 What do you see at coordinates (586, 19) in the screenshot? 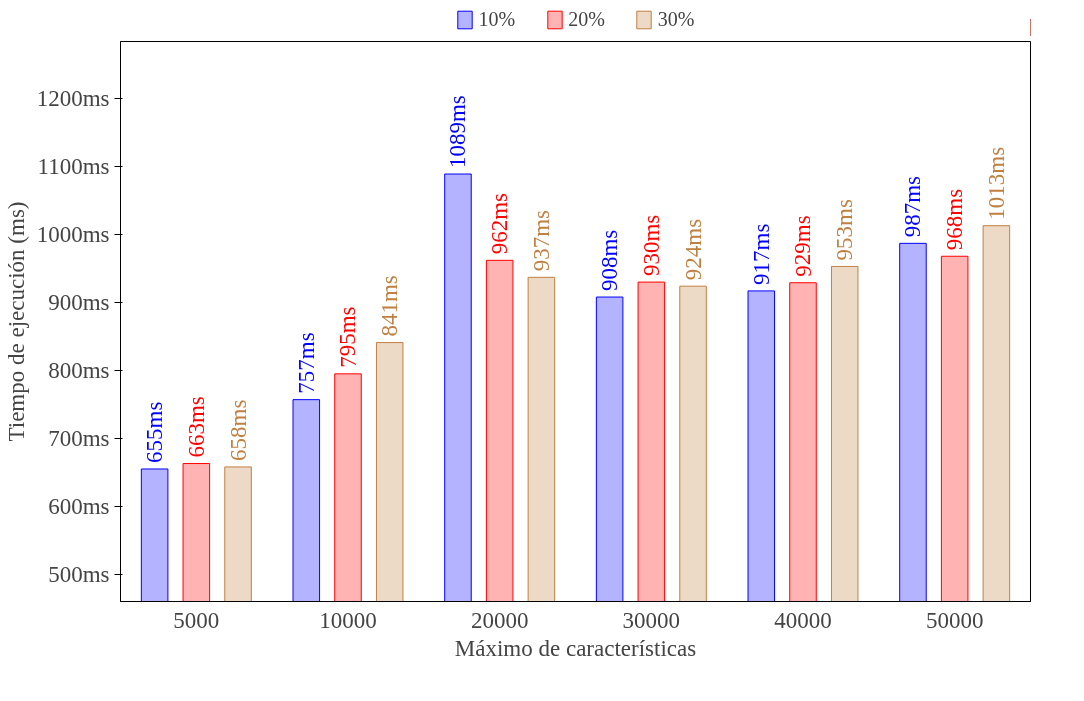
I see `legend-label: 20%` at bounding box center [586, 19].